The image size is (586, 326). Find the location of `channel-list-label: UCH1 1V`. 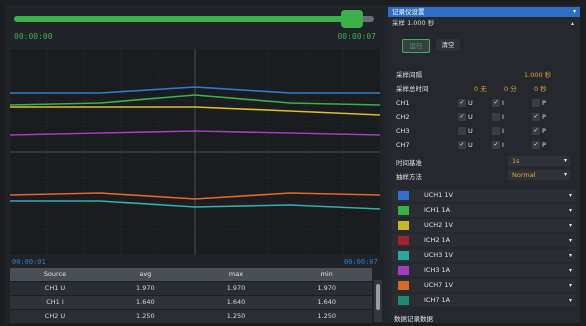

channel-list-label: UCH1 1V is located at coordinates (438, 195).